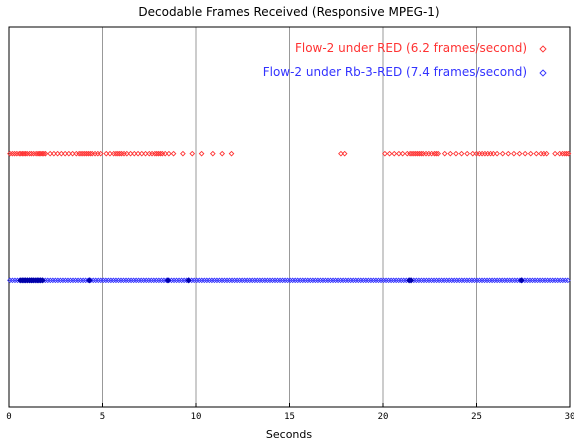  I want to click on legend-marker-red, so click(543, 49).